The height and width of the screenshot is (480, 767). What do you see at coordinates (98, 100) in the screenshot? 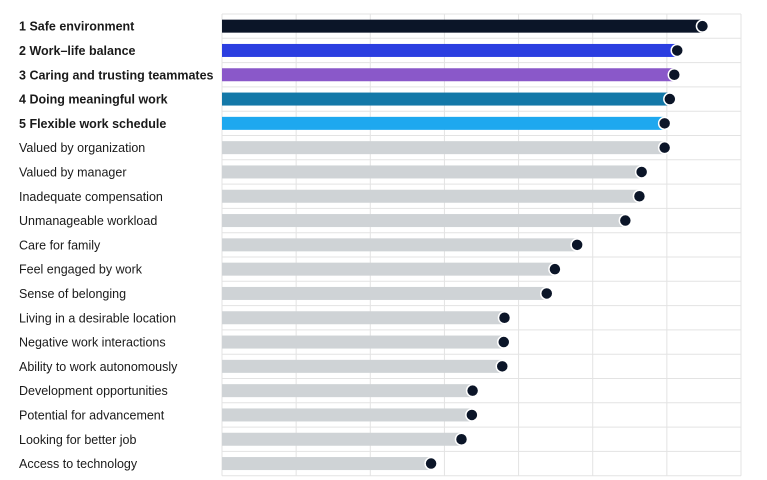
I see `category-name: Doing meaningful work` at bounding box center [98, 100].